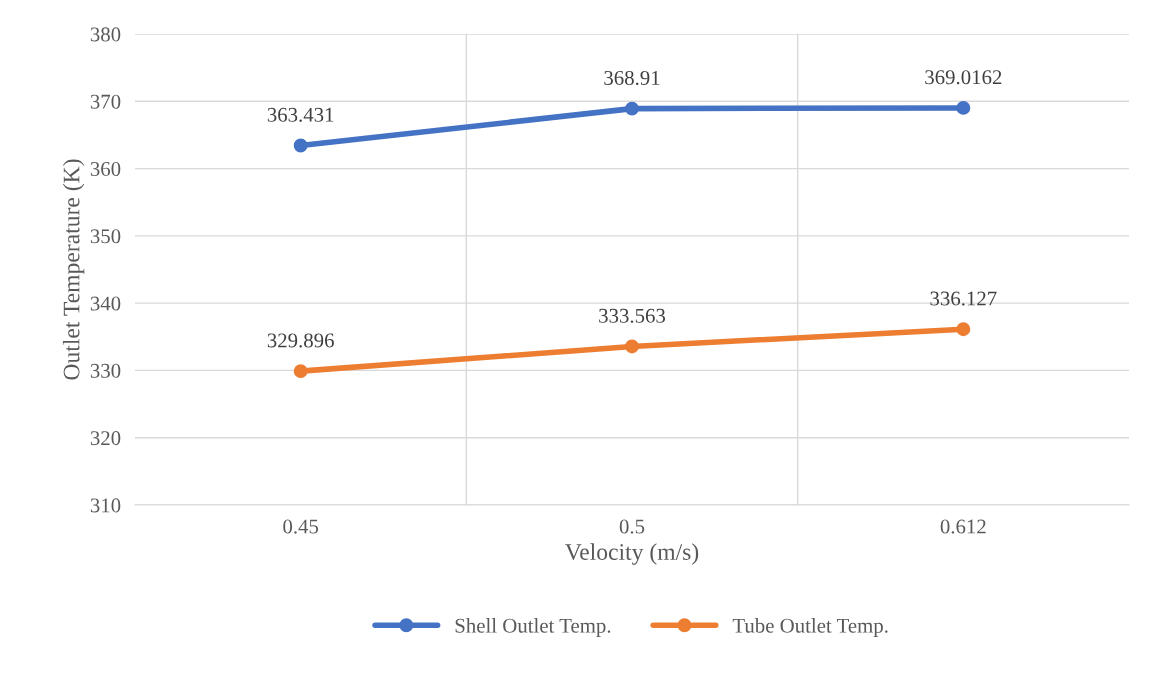 Image resolution: width=1157 pixels, height=674 pixels. What do you see at coordinates (533, 627) in the screenshot?
I see `legend-label: Shell Outlet Temp.` at bounding box center [533, 627].